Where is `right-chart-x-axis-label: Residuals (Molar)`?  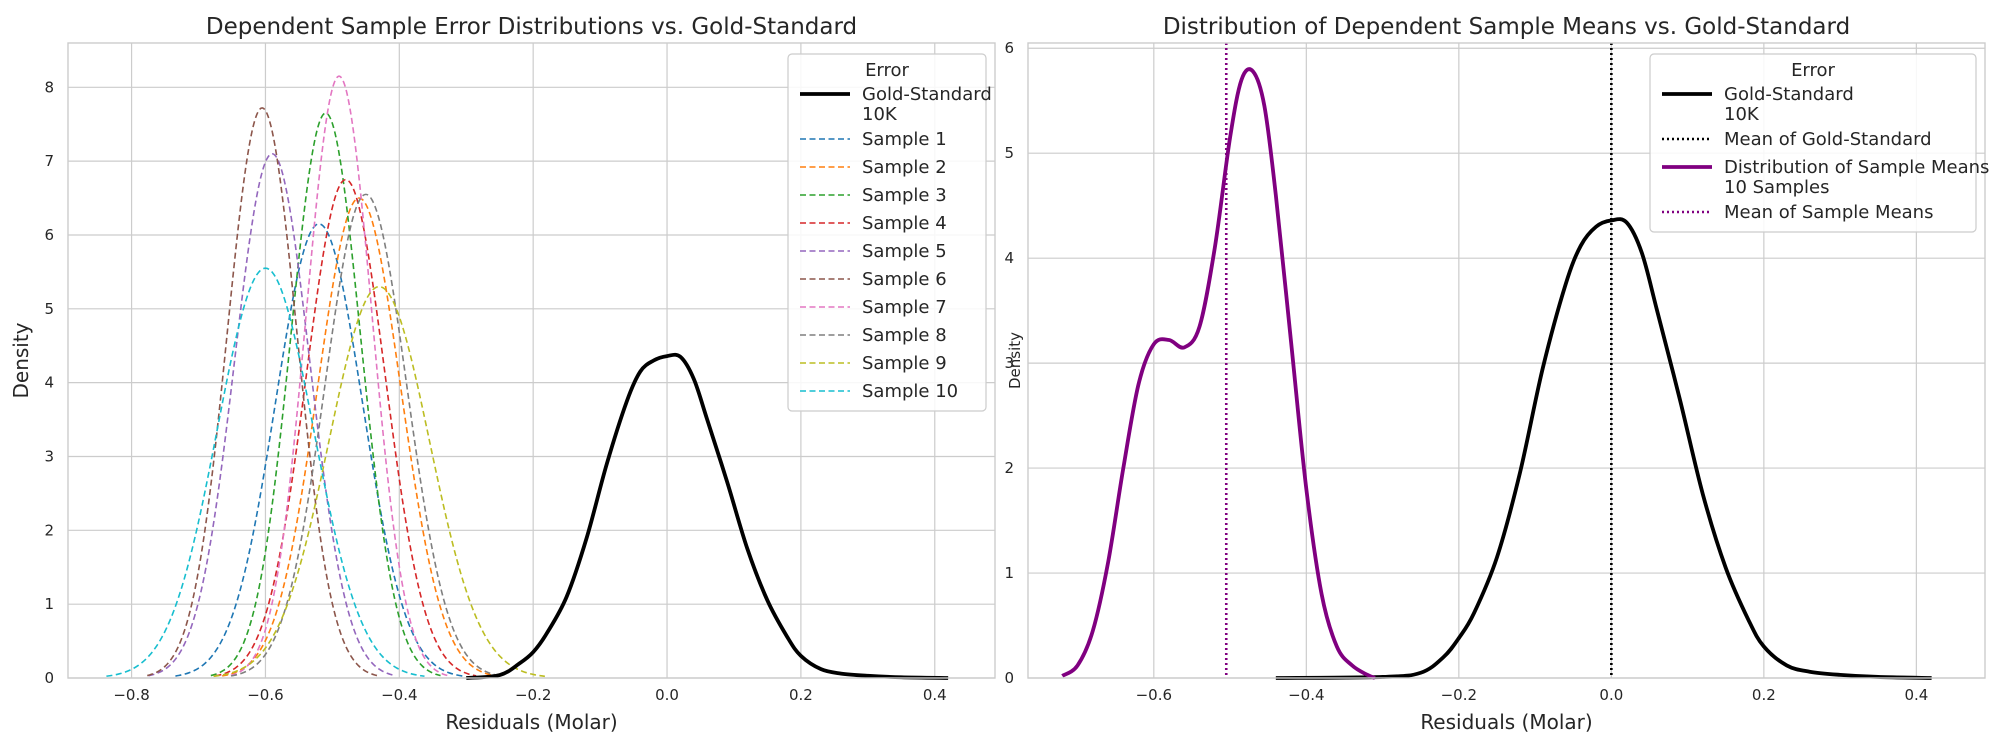
right-chart-x-axis-label: Residuals (Molar) is located at coordinates (1506, 722).